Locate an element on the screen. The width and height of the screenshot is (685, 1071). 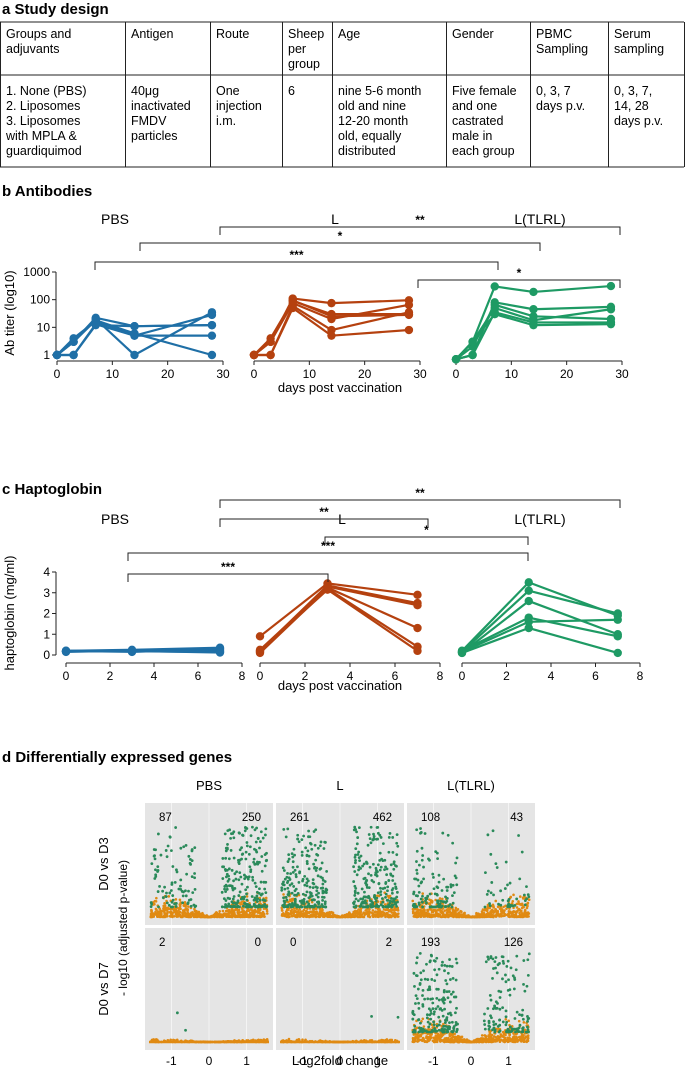
table-header-text: group is located at coordinates (304, 64).